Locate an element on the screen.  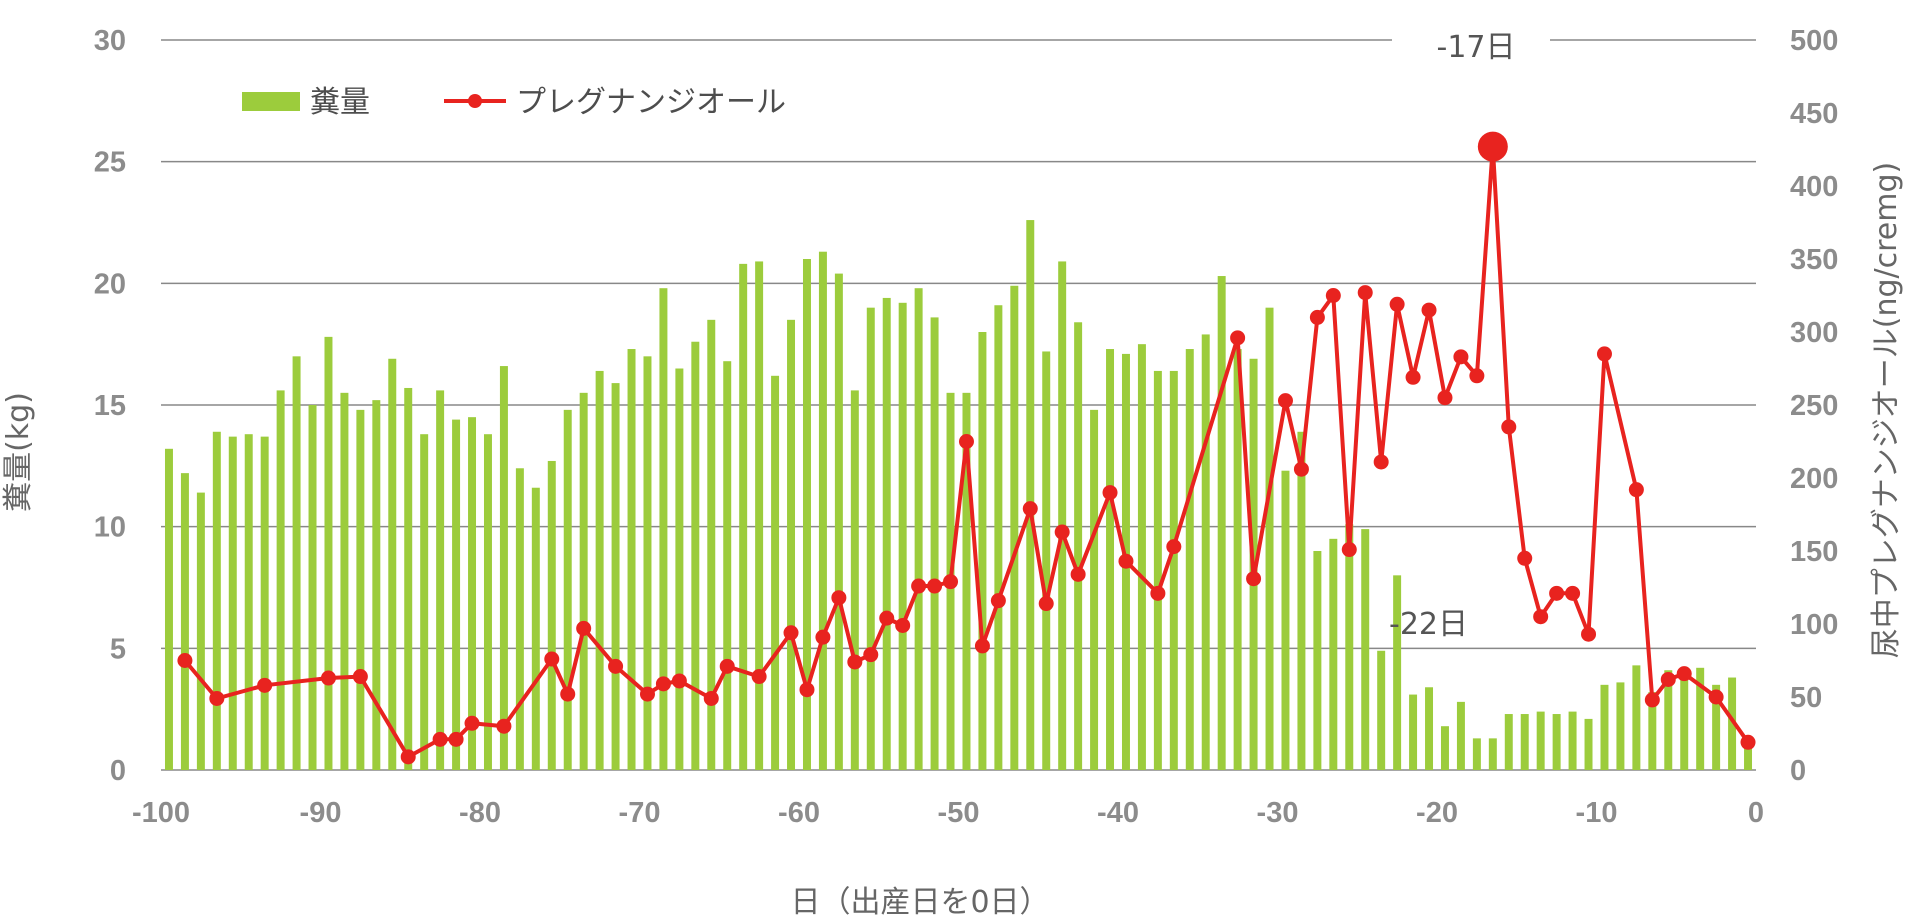
peak-marker is located at coordinates (1492, 146).